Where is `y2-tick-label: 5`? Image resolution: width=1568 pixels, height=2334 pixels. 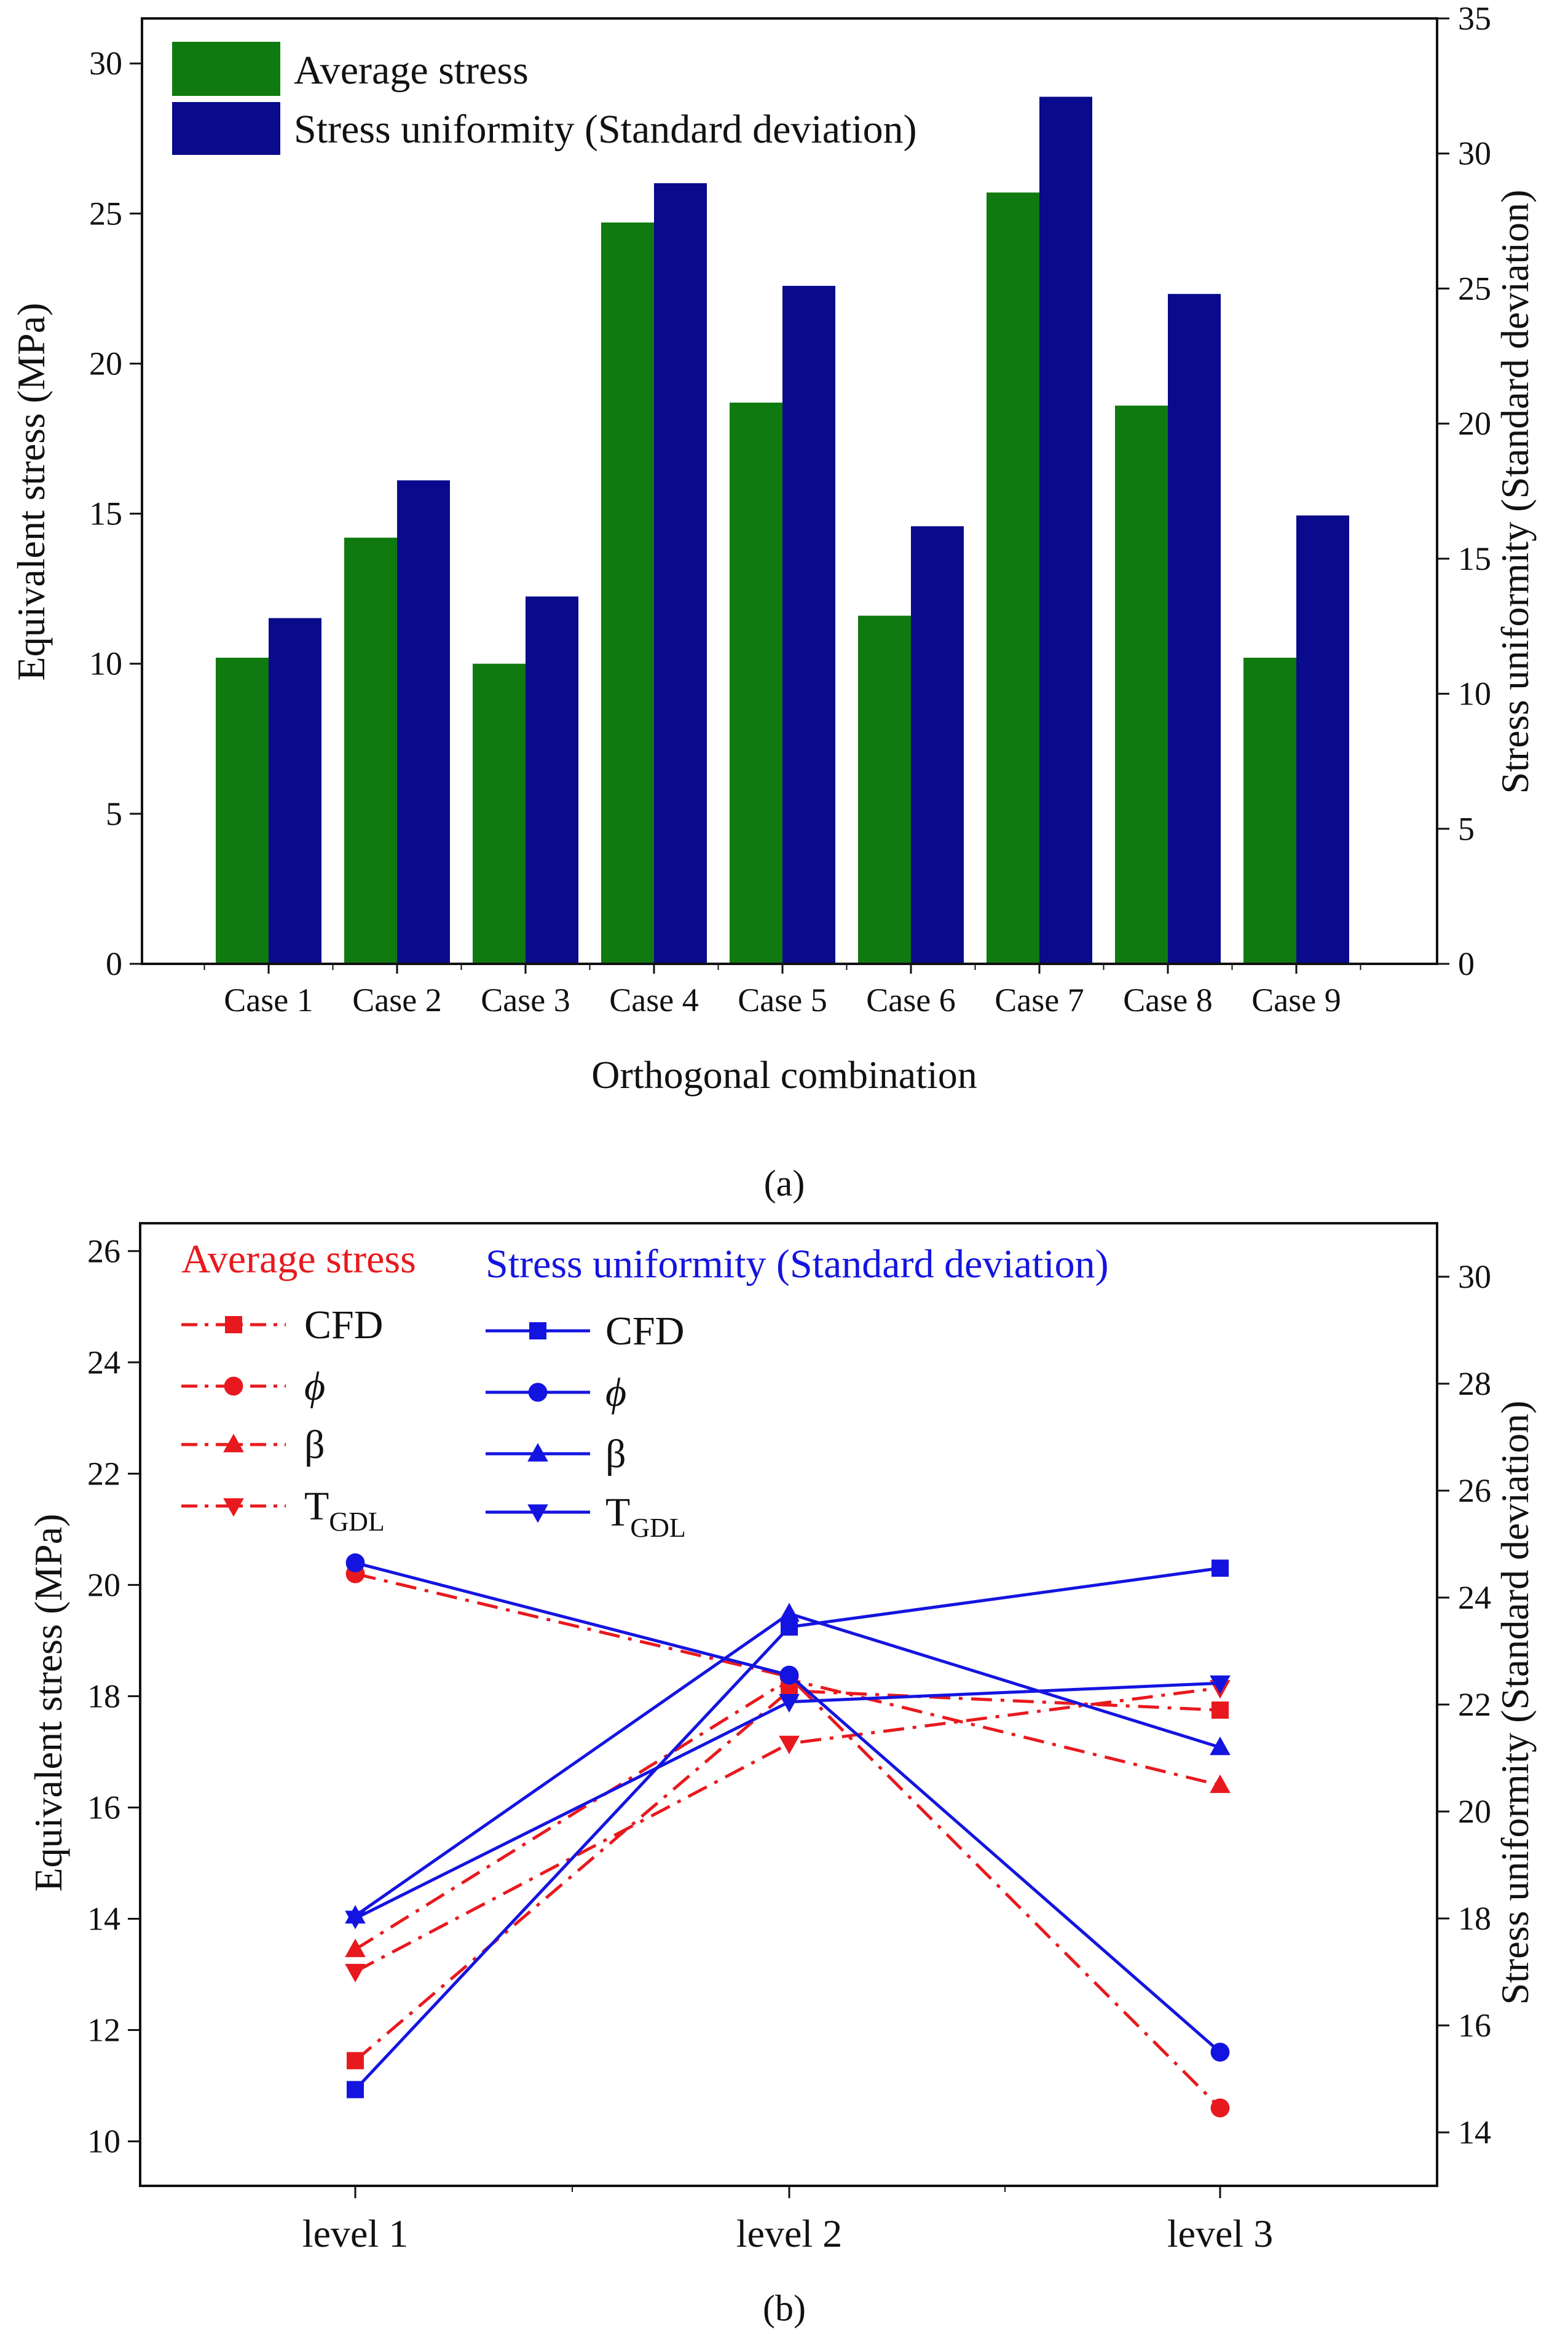
y2-tick-label: 5 is located at coordinates (1466, 829).